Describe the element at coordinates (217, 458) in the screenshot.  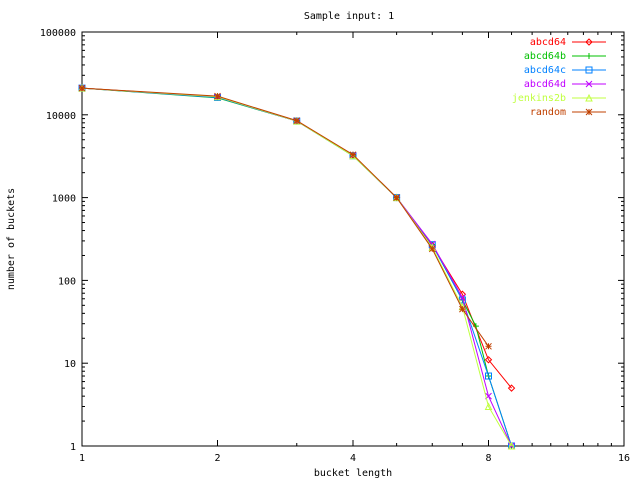
I see `x-tick-label: 2` at that location.